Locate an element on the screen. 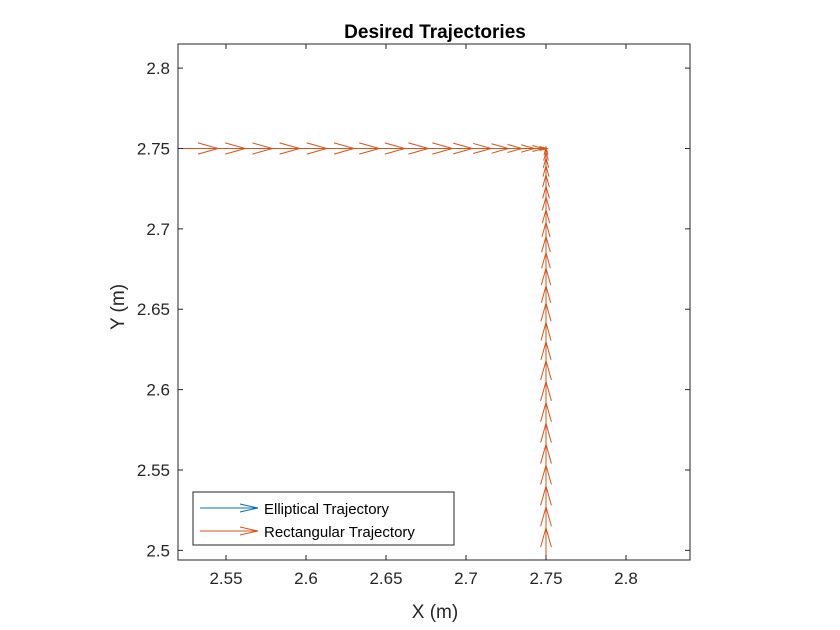 The height and width of the screenshot is (630, 840). legend-arrowhead-elliptical is located at coordinates (249, 508).